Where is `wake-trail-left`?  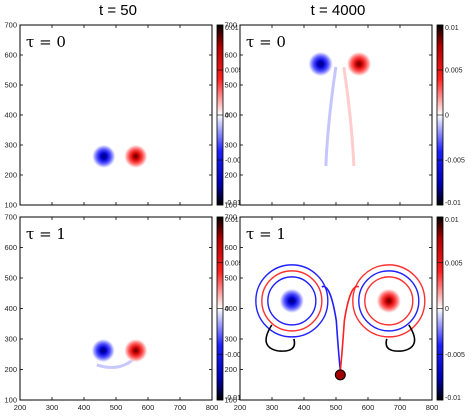
wake-trail-left is located at coordinates (331, 116).